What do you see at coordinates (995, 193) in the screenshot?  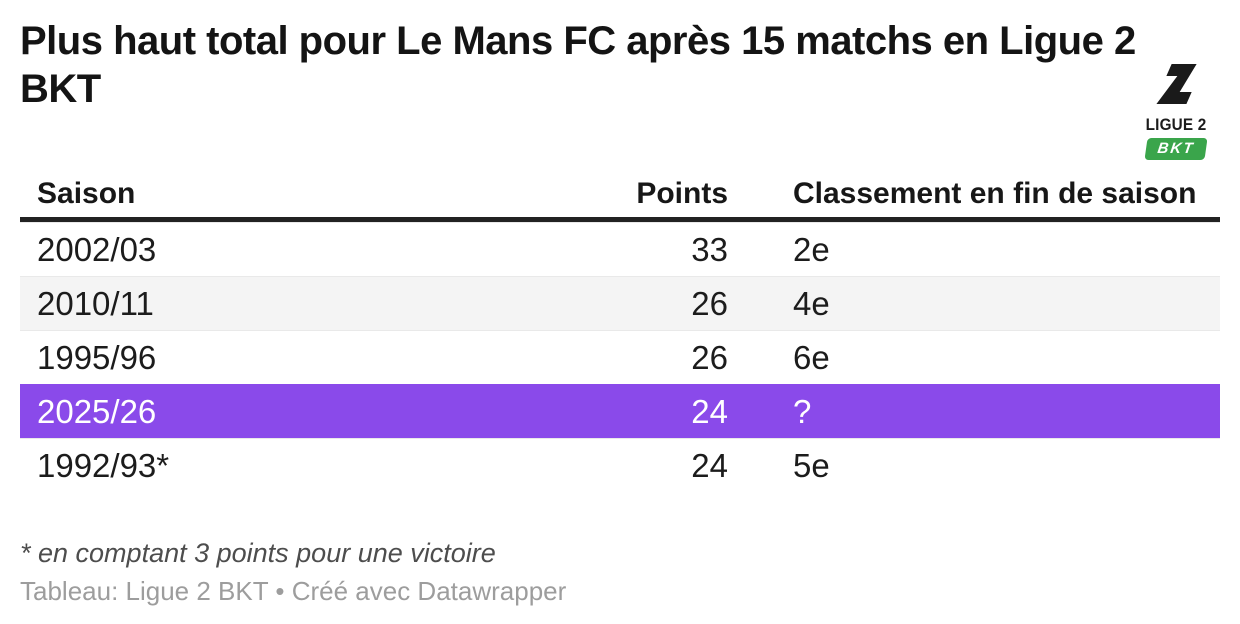 I see `column-header-classement: Classement en fin de saison` at bounding box center [995, 193].